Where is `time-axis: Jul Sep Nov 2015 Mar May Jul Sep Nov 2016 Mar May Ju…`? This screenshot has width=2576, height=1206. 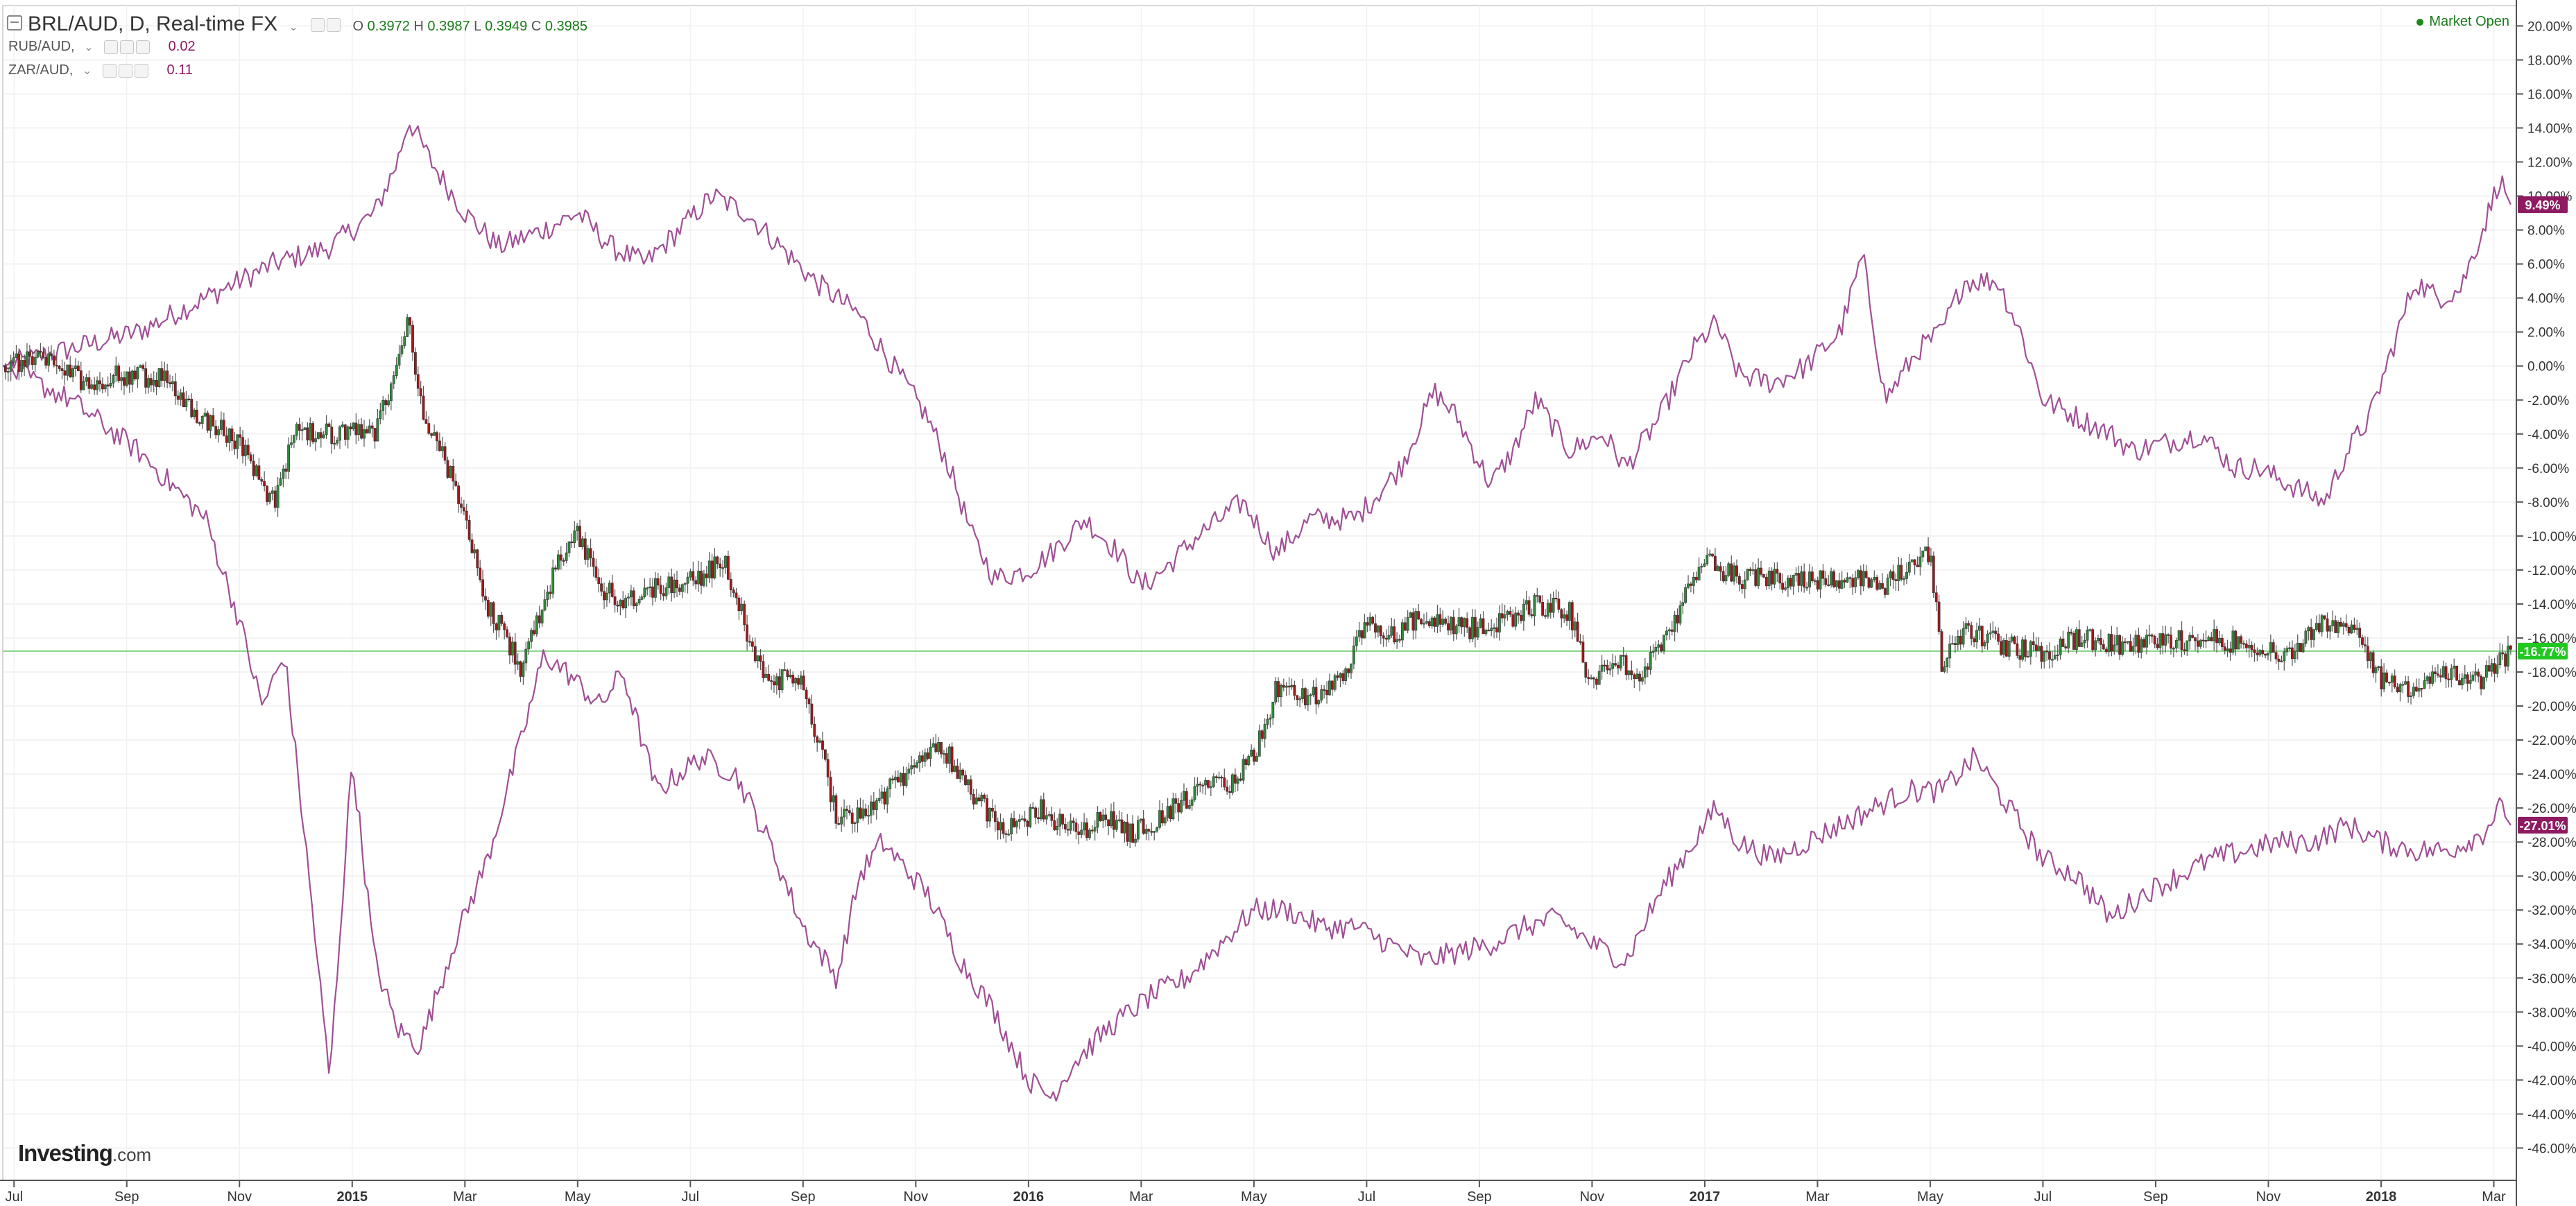 time-axis: Jul Sep Nov 2015 Mar May Jul Sep Nov 2016 Mar May Ju… is located at coordinates (1258, 1192).